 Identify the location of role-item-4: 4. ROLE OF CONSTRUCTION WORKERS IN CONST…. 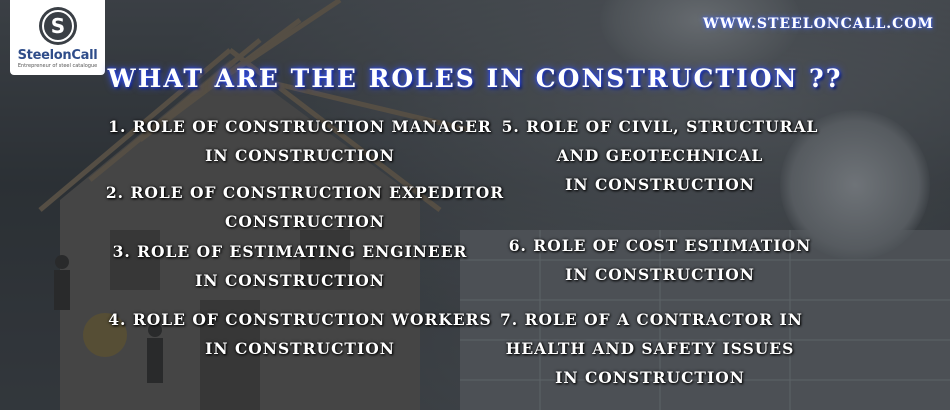
(300, 334).